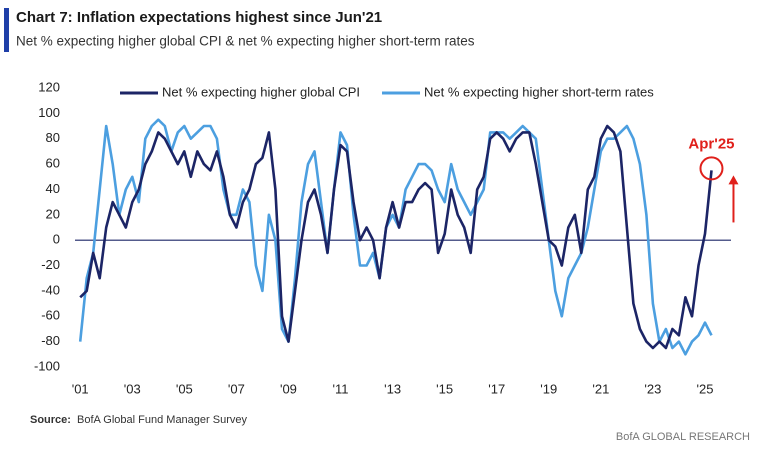  What do you see at coordinates (600, 388) in the screenshot?
I see `x-tick-label: '21` at bounding box center [600, 388].